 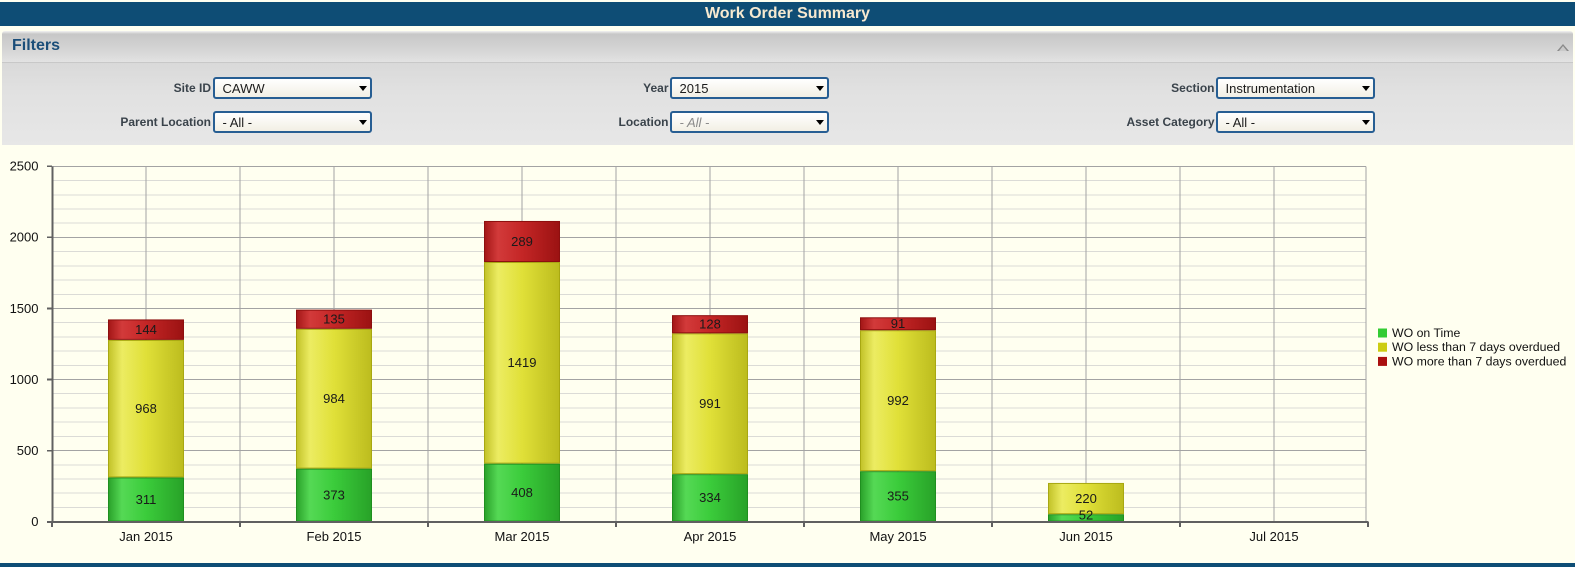 I want to click on svg-text: 968, so click(x=146, y=408).